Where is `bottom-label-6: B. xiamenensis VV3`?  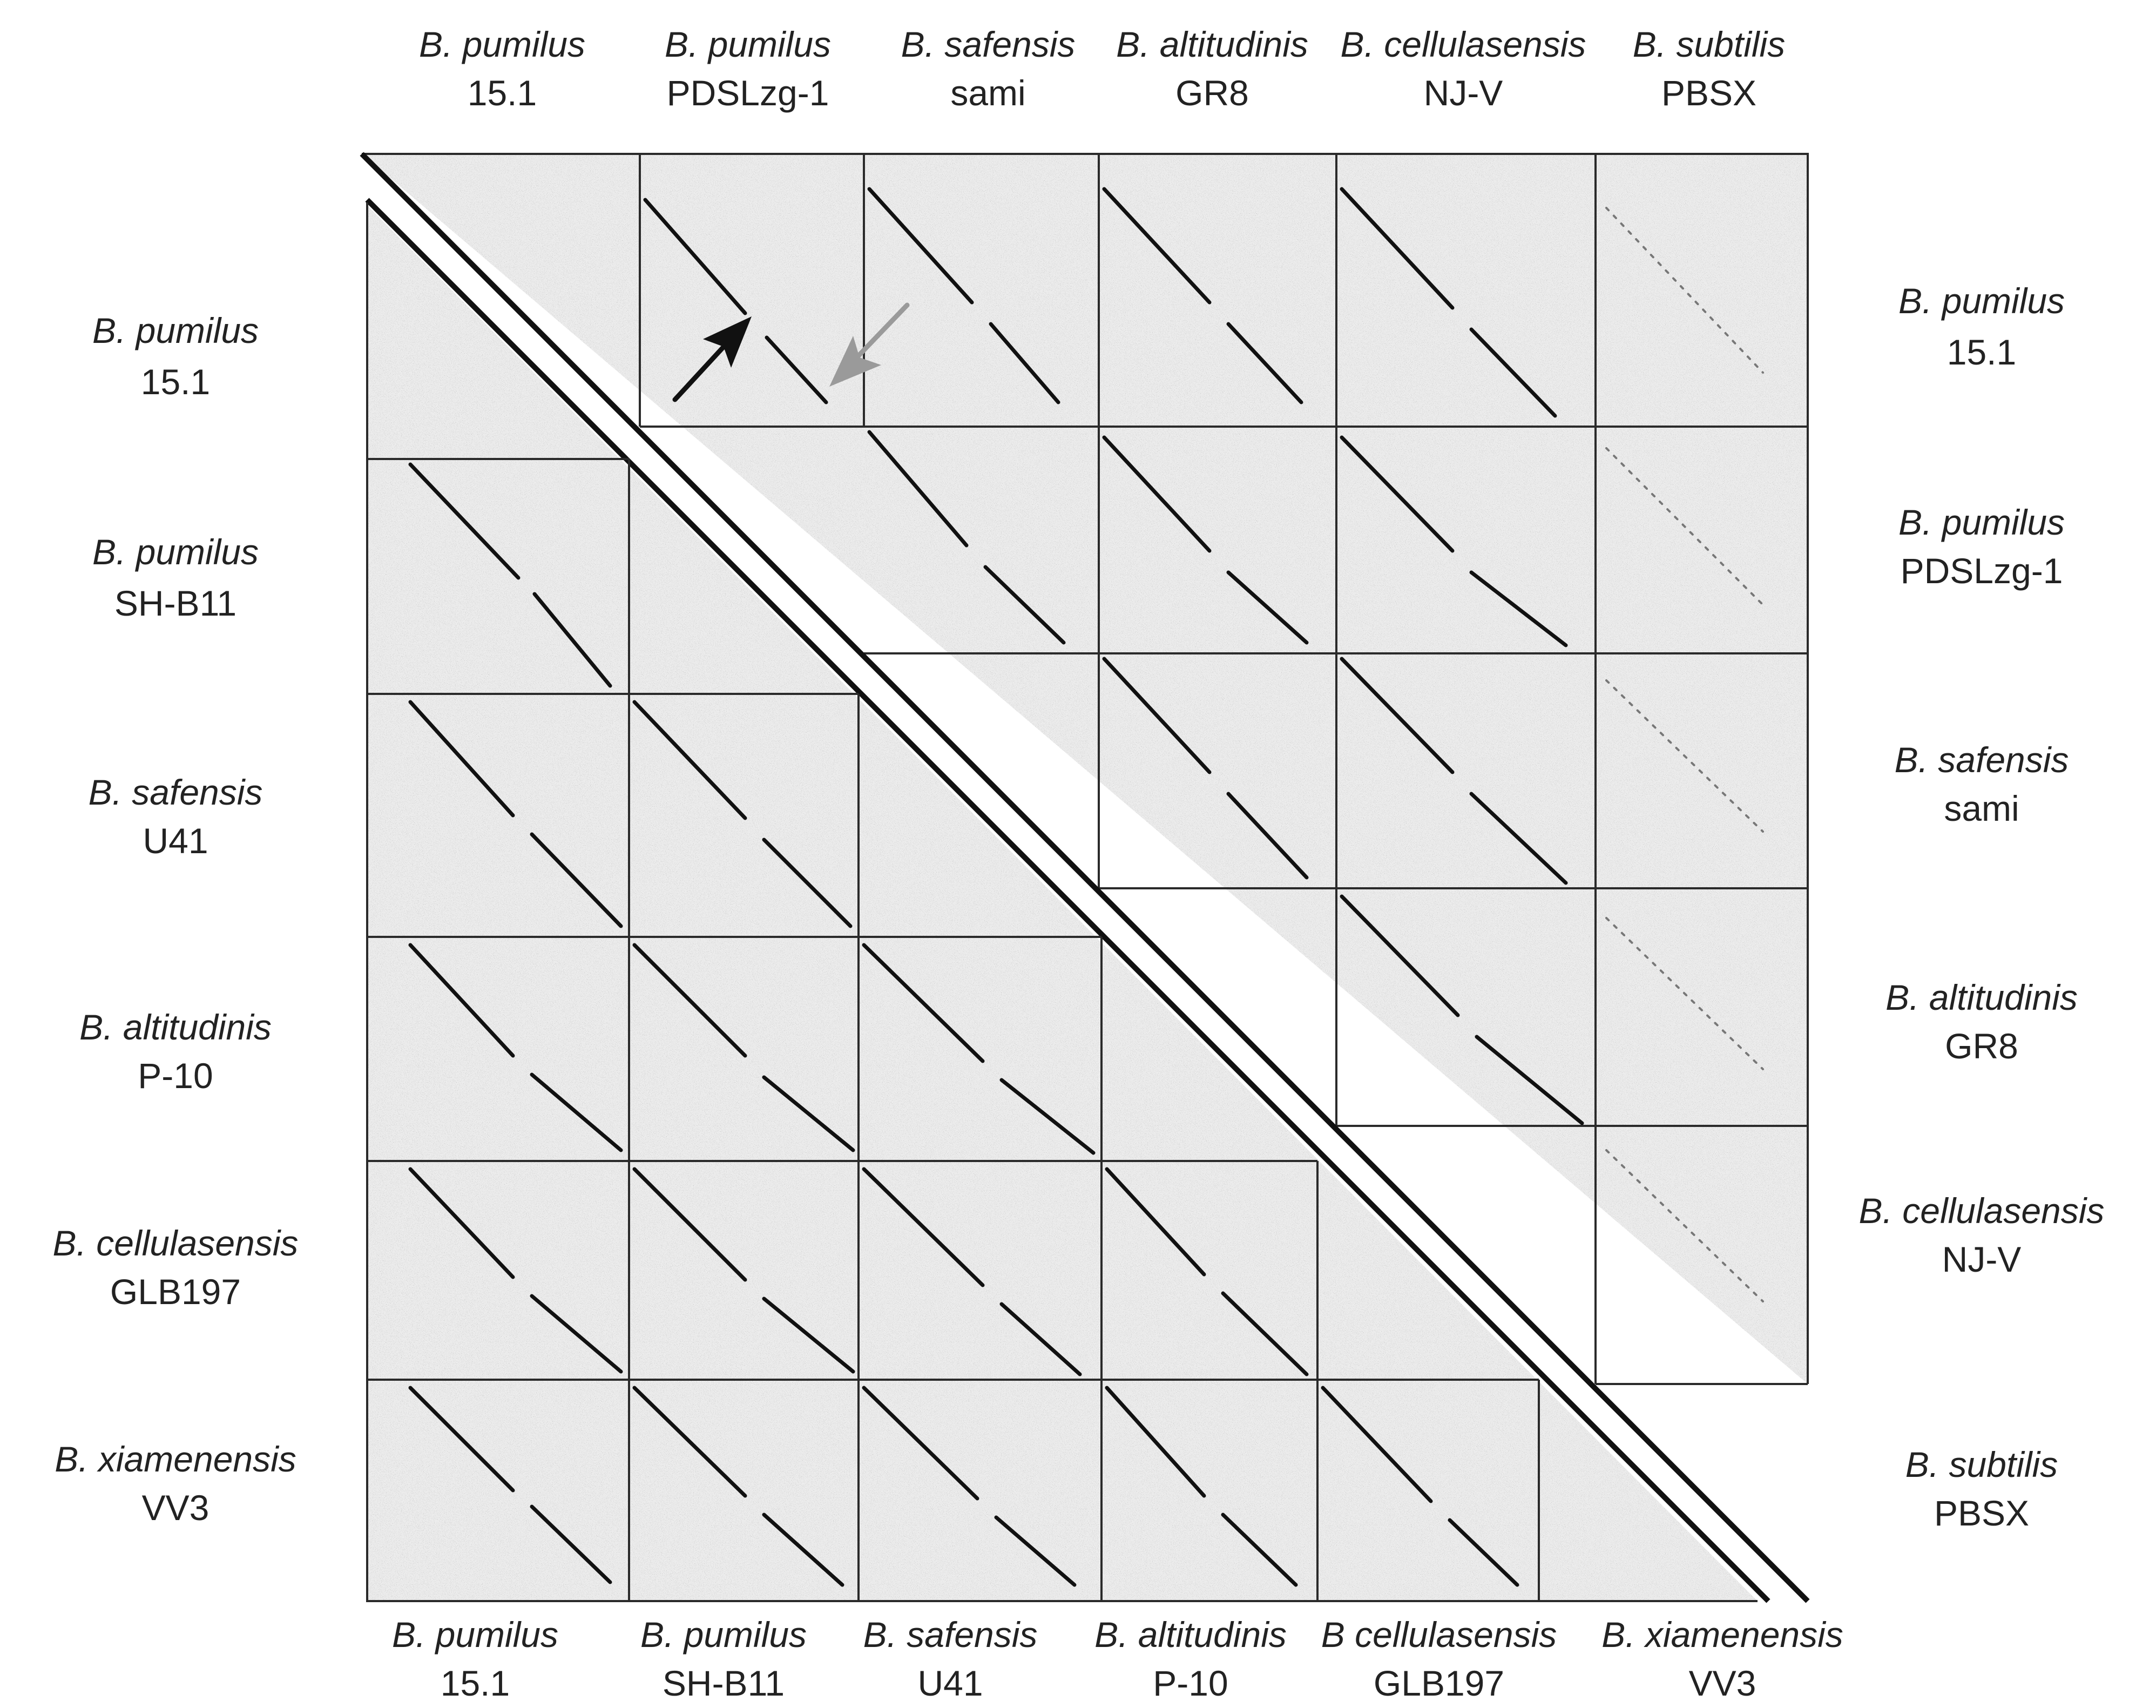 bottom-label-6: B. xiamenensis VV3 is located at coordinates (1722, 1659).